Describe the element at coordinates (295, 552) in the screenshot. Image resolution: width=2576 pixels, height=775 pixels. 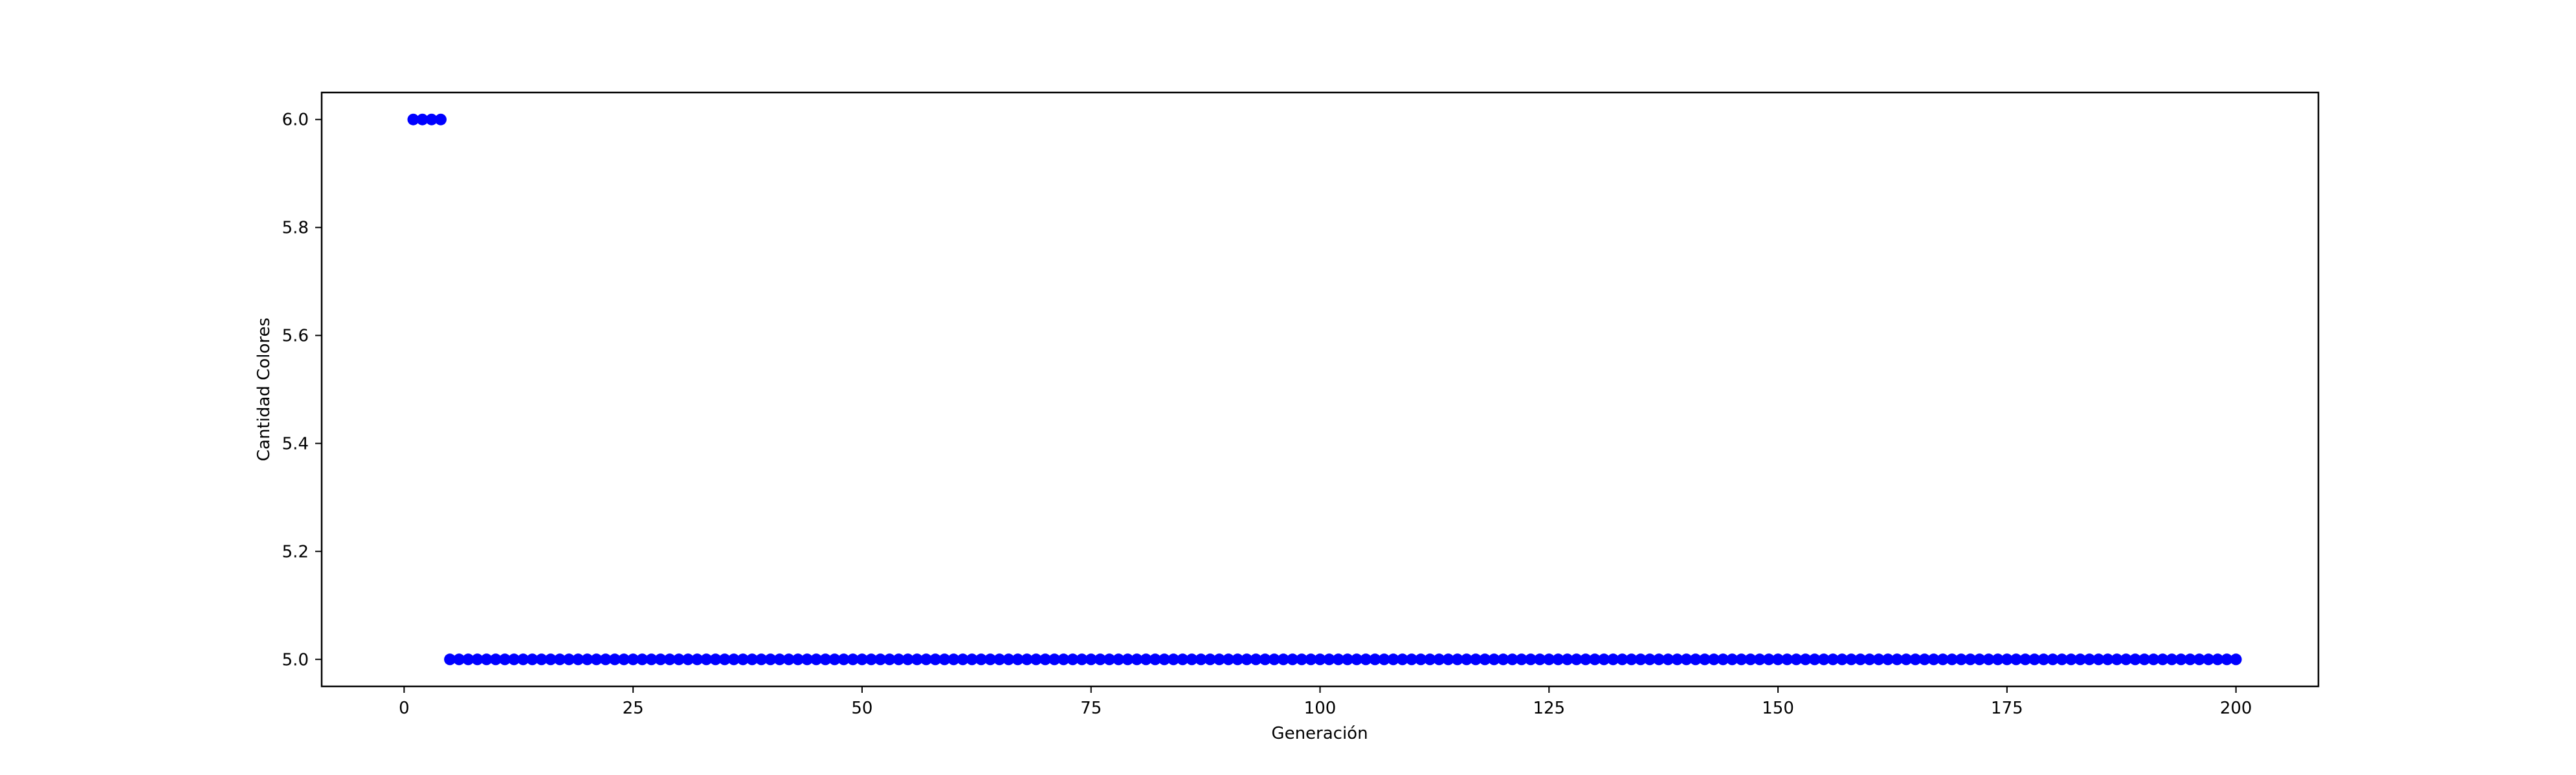
I see `y-tick-label: 5.2` at that location.